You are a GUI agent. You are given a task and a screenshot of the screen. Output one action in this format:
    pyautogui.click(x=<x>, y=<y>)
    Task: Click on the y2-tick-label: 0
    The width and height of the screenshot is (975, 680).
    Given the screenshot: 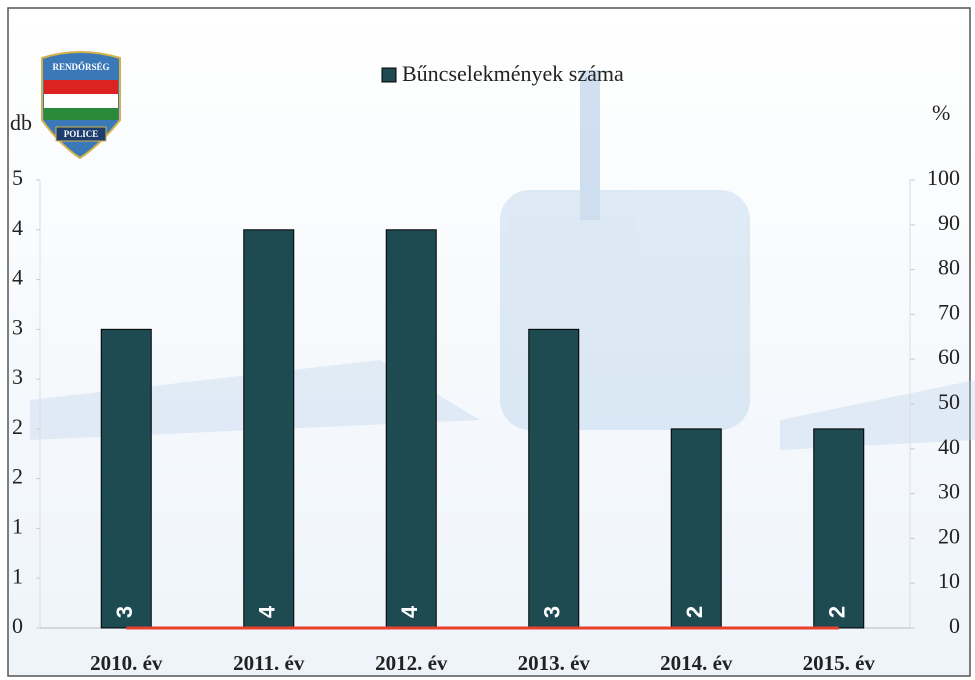 What is the action you would take?
    pyautogui.click(x=954, y=625)
    